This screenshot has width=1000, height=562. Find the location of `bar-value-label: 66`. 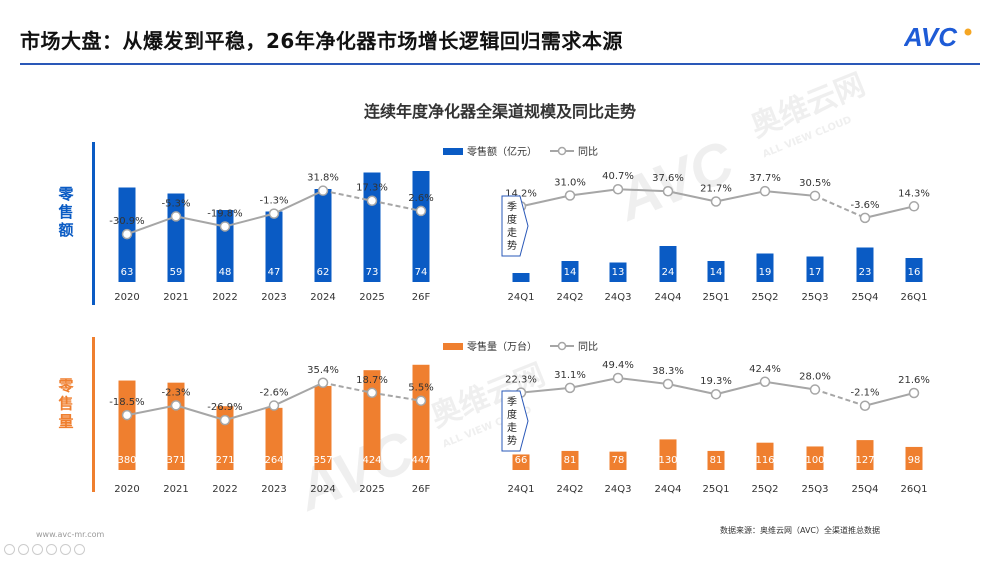

bar-value-label: 66 is located at coordinates (521, 460).